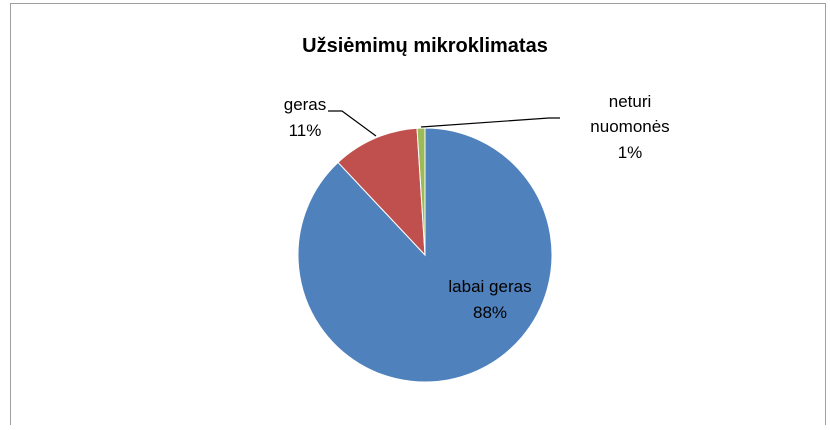 This screenshot has height=430, width=830. Describe the element at coordinates (305, 130) in the screenshot. I see `value-label: 11%` at that location.